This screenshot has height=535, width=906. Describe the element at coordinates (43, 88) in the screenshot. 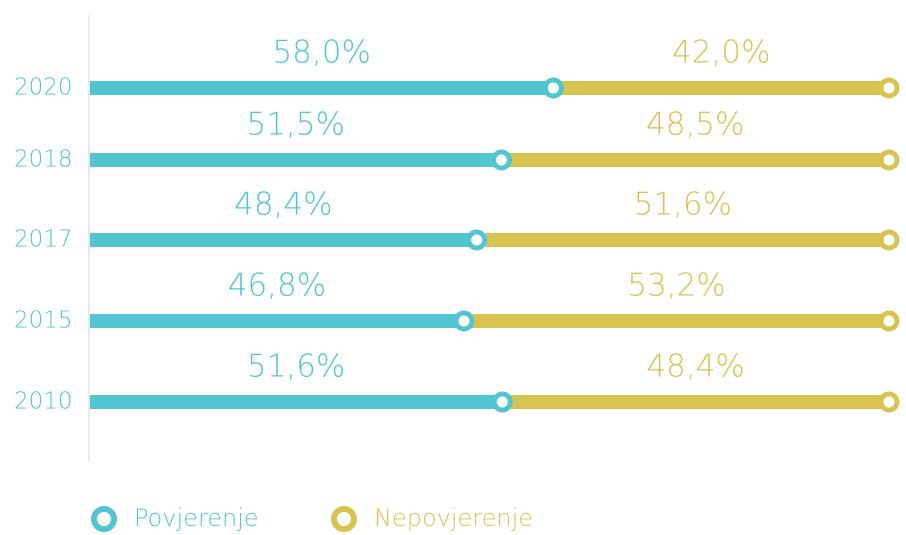

I see `category-label: 2020` at that location.